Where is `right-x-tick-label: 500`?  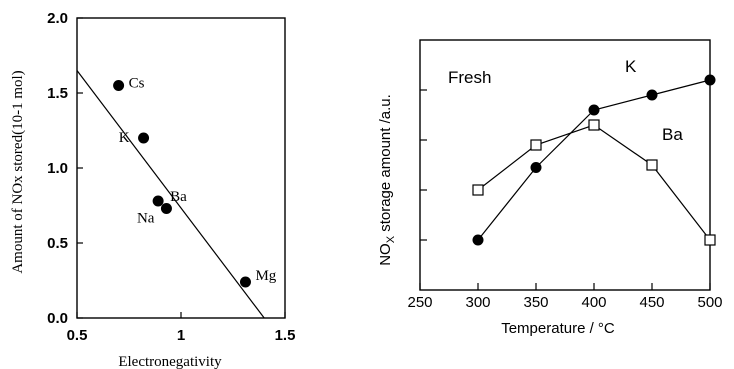
right-x-tick-label: 500 is located at coordinates (709, 302).